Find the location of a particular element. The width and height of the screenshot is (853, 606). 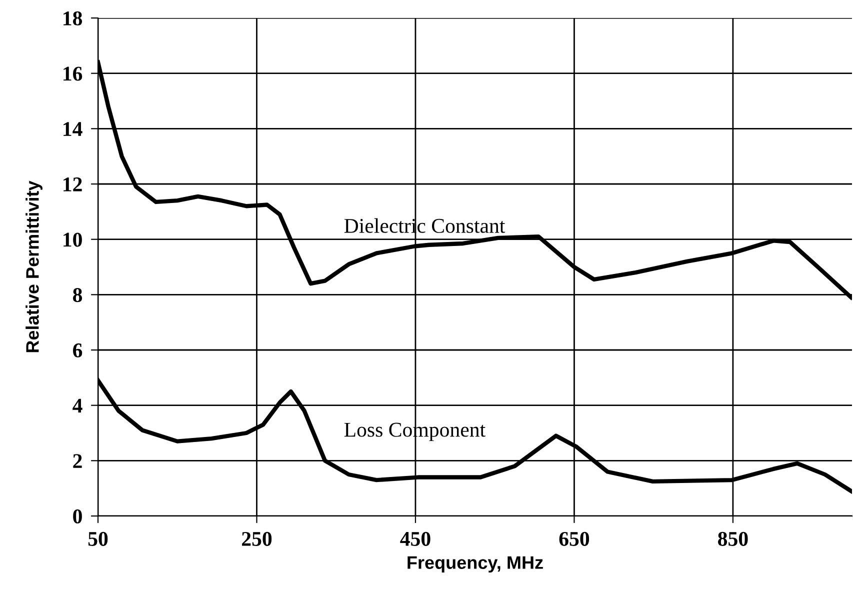

x-tick-label: 250 is located at coordinates (257, 539).